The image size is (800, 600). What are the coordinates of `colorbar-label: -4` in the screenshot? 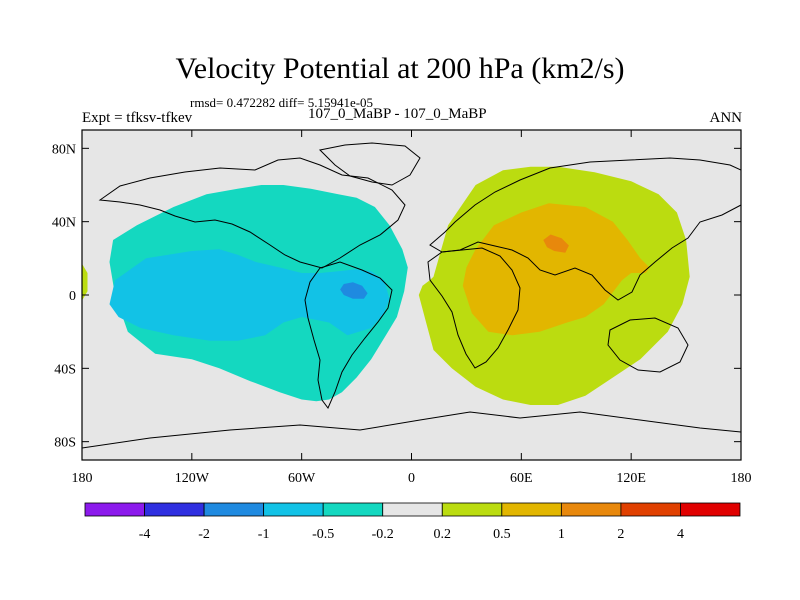 It's located at (145, 534).